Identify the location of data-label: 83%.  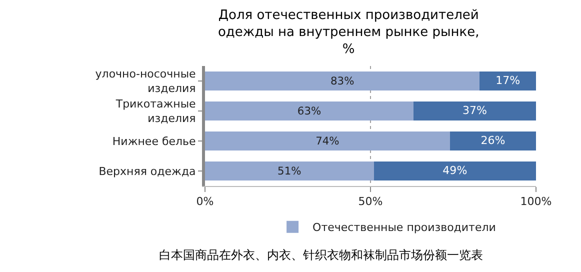
(342, 81).